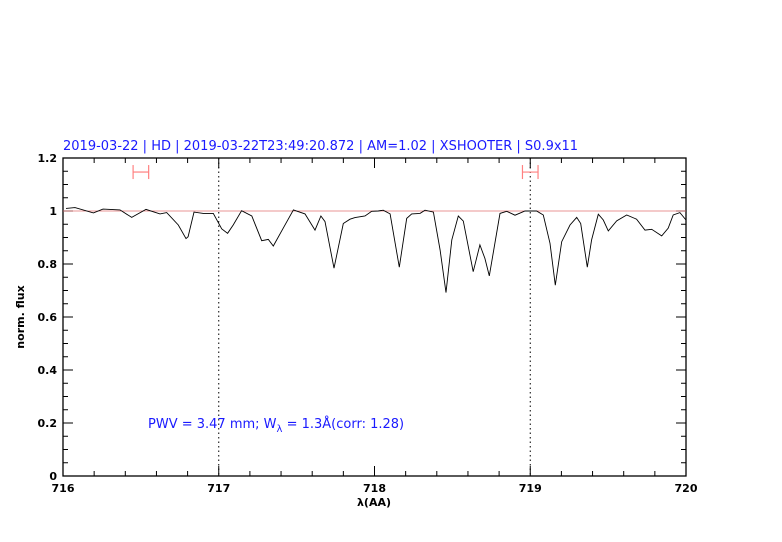 The image size is (782, 542). Describe the element at coordinates (530, 488) in the screenshot. I see `x-tick-label: 719` at that location.